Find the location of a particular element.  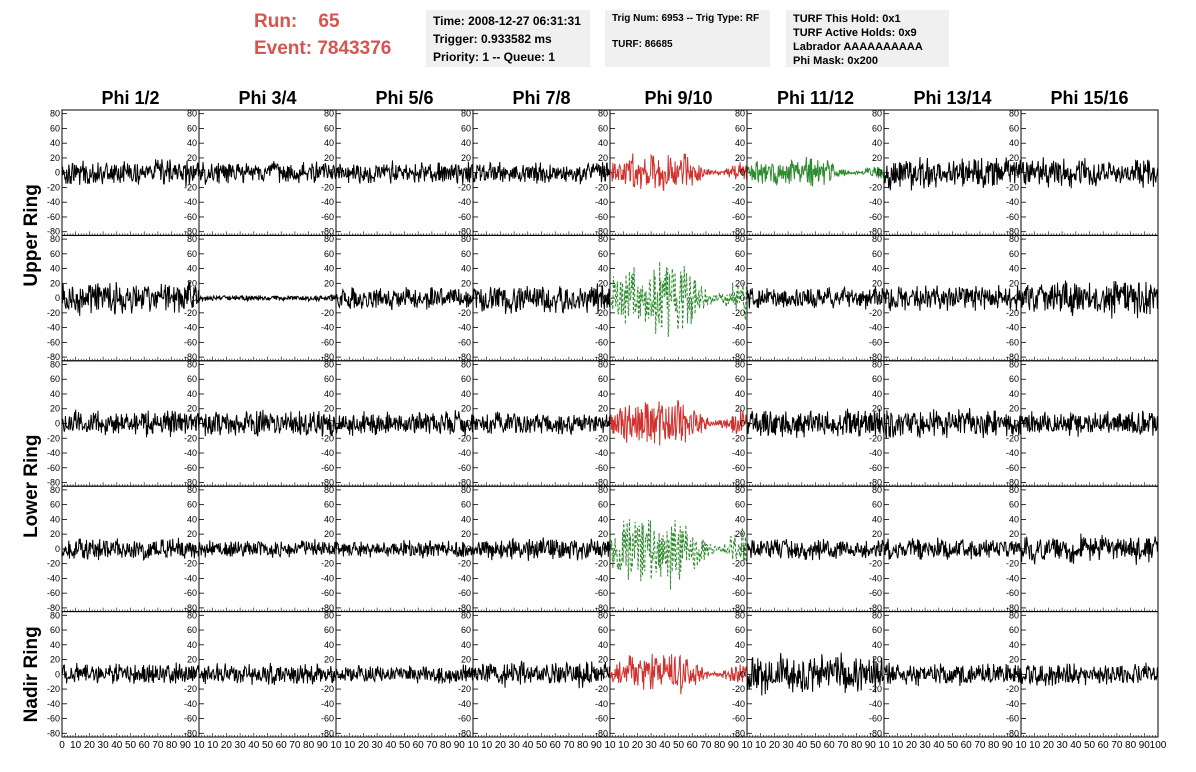

x-tick-label: 50 is located at coordinates (816, 745).